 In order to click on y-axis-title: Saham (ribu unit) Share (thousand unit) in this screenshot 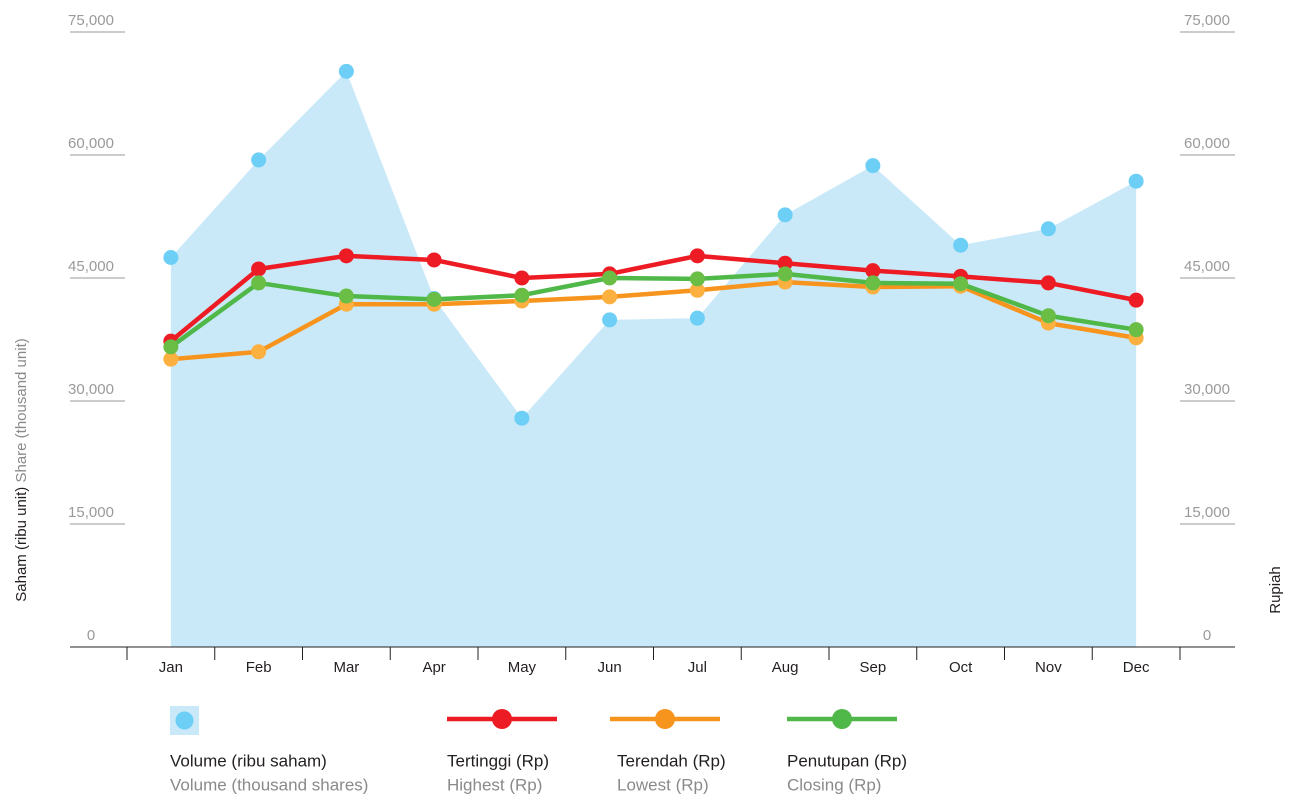, I will do `click(21, 470)`.